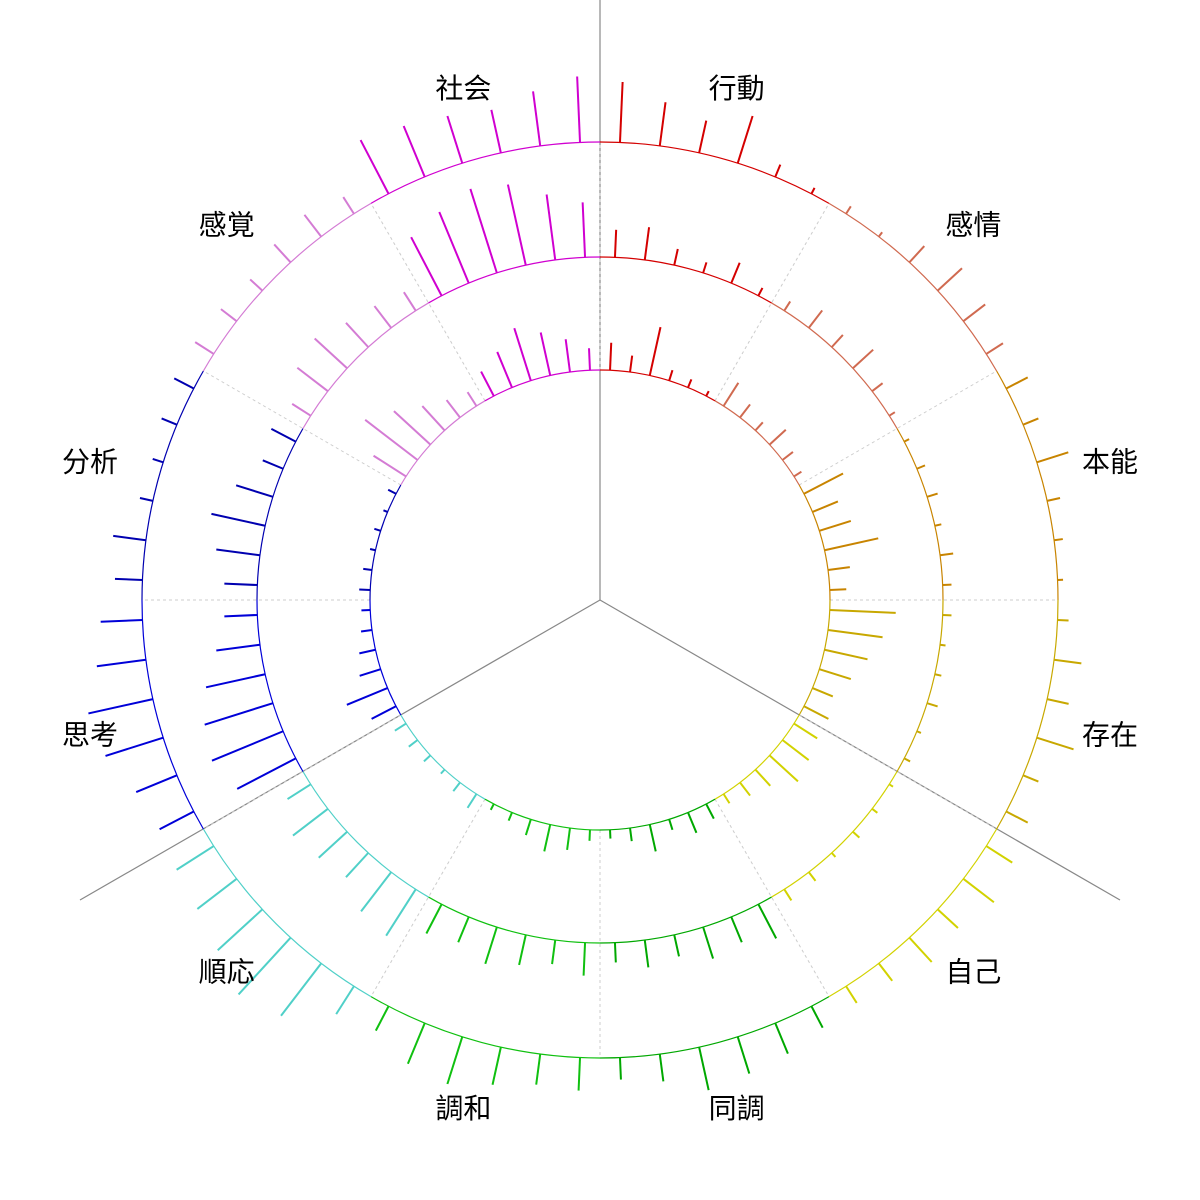 The height and width of the screenshot is (1200, 1200). What do you see at coordinates (463, 1108) in the screenshot?
I see `sector-label: 調和` at bounding box center [463, 1108].